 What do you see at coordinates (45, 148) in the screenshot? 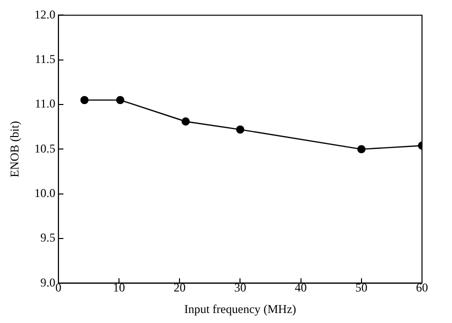
I see `y-tick-label: 10.5` at bounding box center [45, 148].